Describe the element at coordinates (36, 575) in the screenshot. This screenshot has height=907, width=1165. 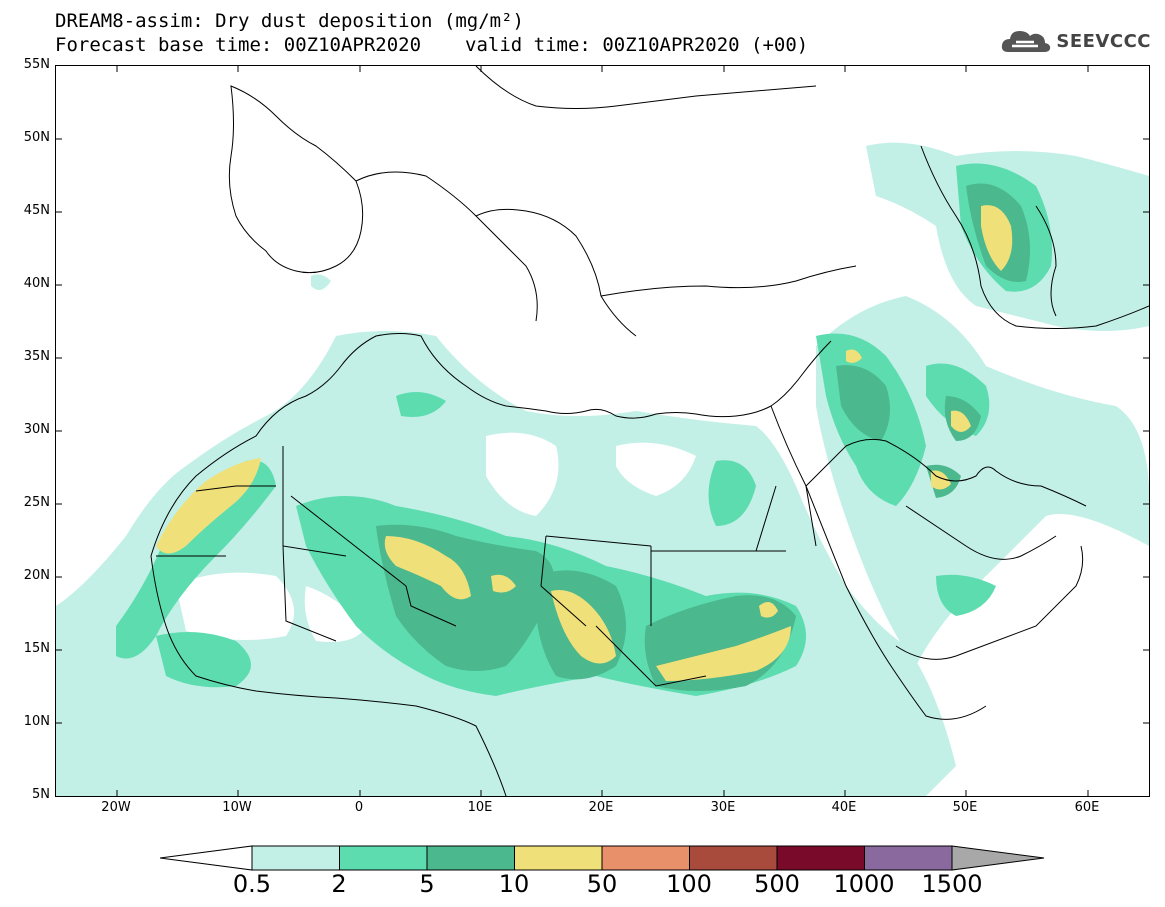
I see `lat-label: 20N` at that location.